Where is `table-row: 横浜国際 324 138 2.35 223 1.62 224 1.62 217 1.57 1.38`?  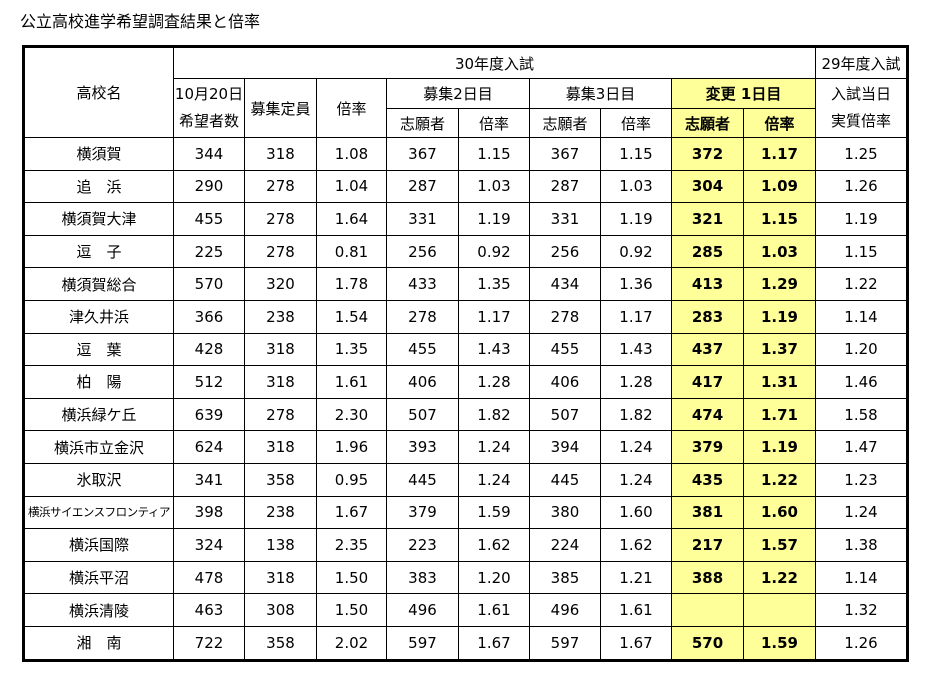
table-row: 横浜国際 324 138 2.35 223 1.62 224 1.62 217 1.57 1.38 is located at coordinates (465, 545).